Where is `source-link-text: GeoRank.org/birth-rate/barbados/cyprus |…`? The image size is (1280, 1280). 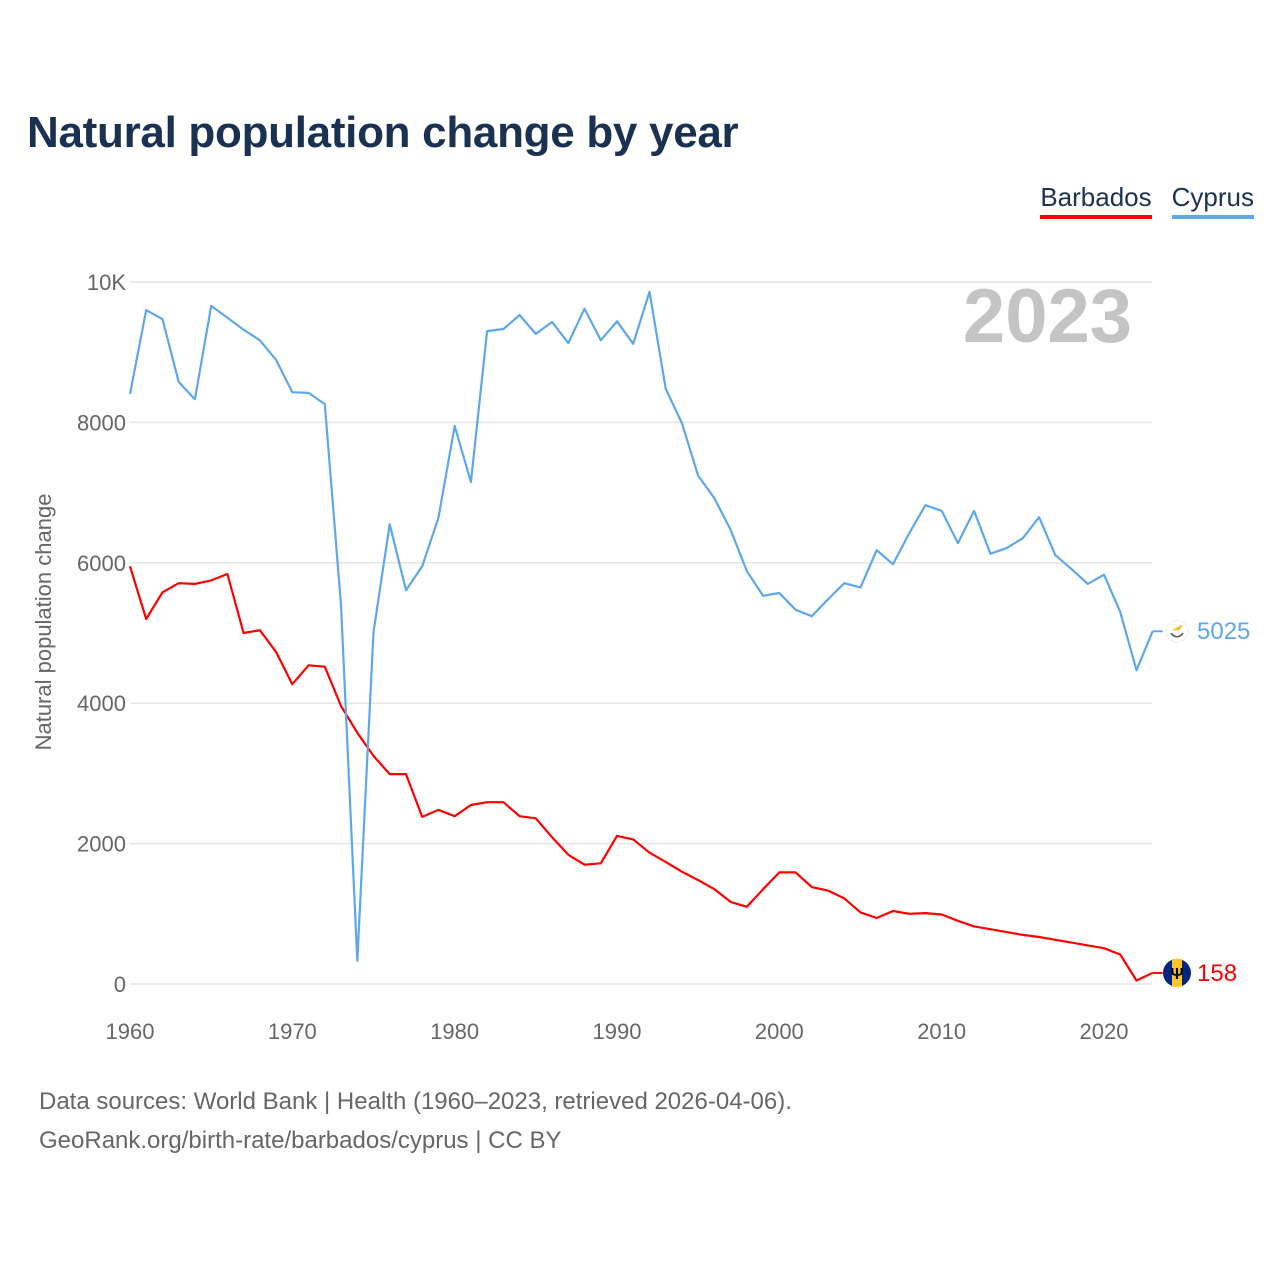 source-link-text: GeoRank.org/birth-rate/barbados/cyprus |… is located at coordinates (300, 1140).